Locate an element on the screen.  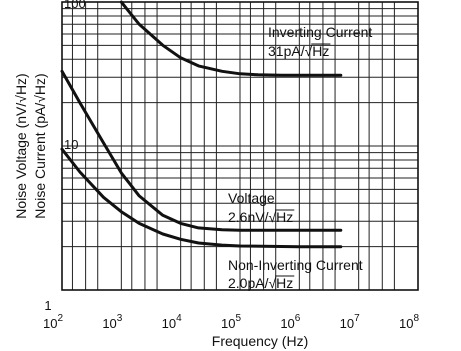
y-axis-label-current: Noise Current (pA/√Hz) is located at coordinates (40, 145).